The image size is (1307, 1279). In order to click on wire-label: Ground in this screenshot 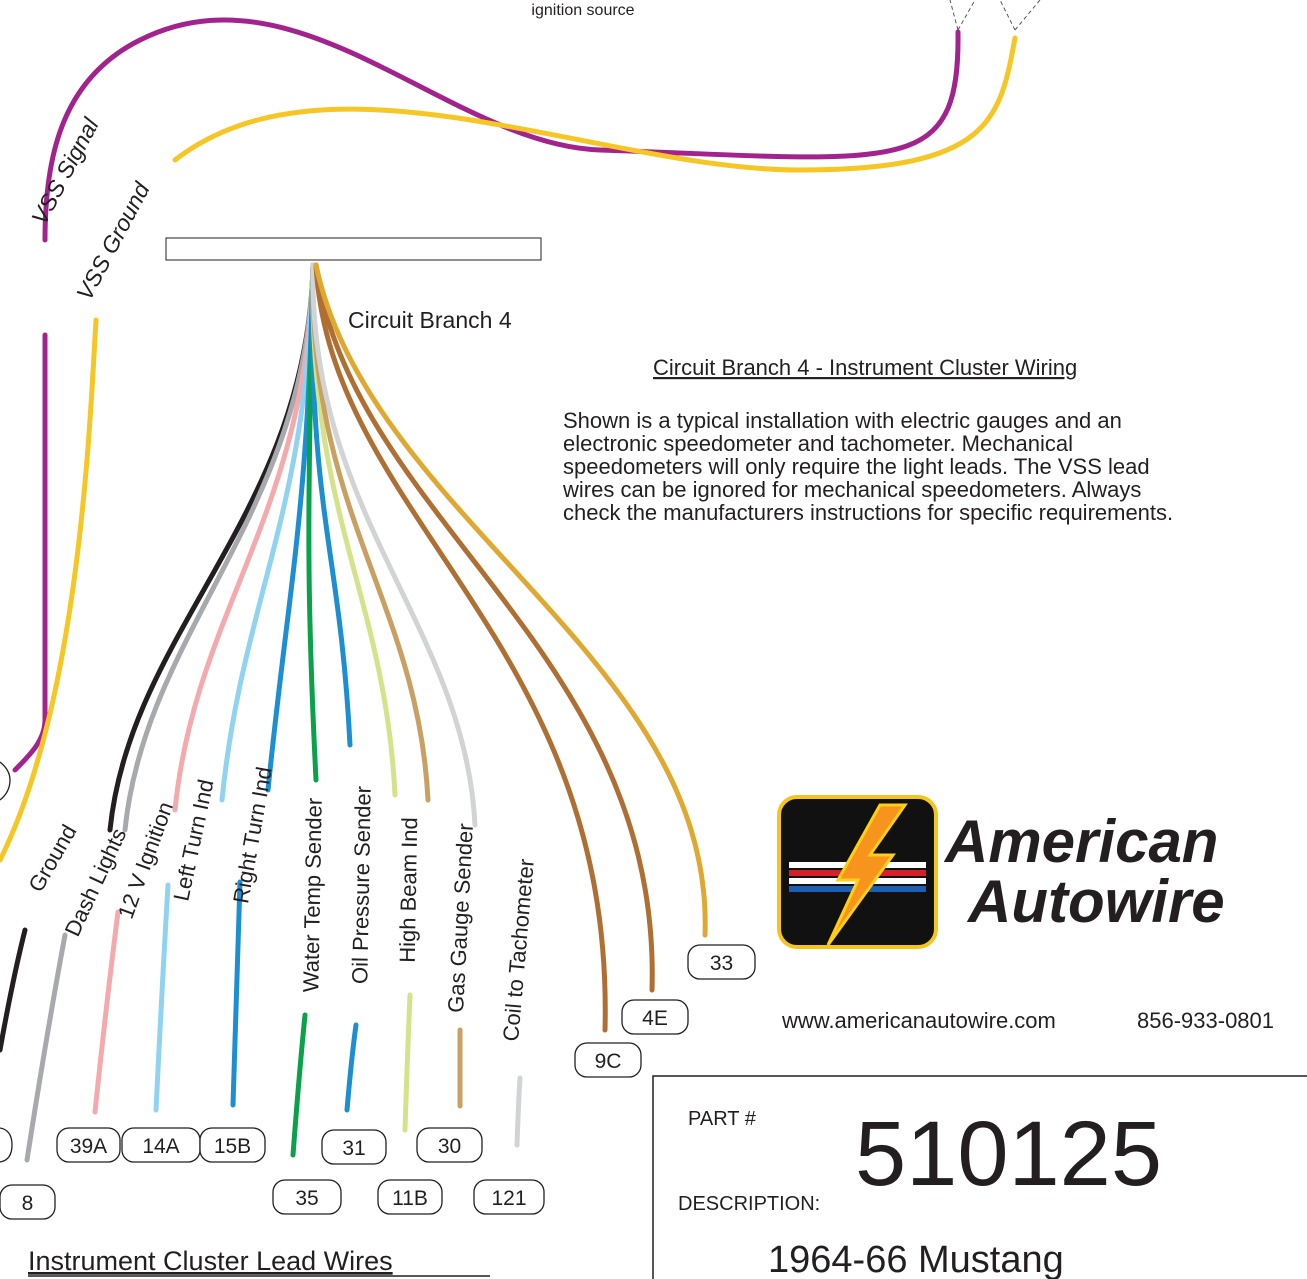, I will do `click(52, 858)`.